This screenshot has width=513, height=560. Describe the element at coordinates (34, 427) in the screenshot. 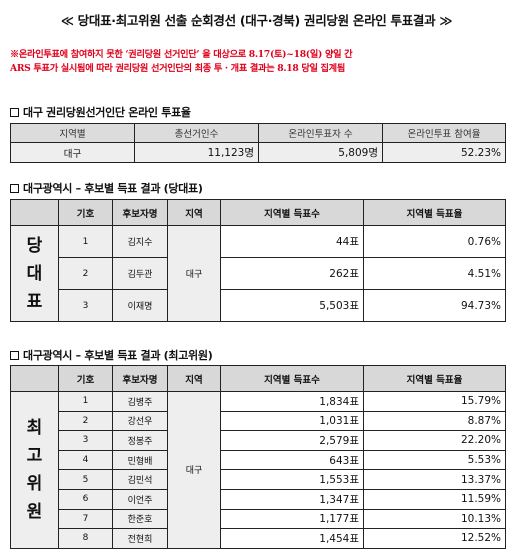

I see `group-label-char: 최` at that location.